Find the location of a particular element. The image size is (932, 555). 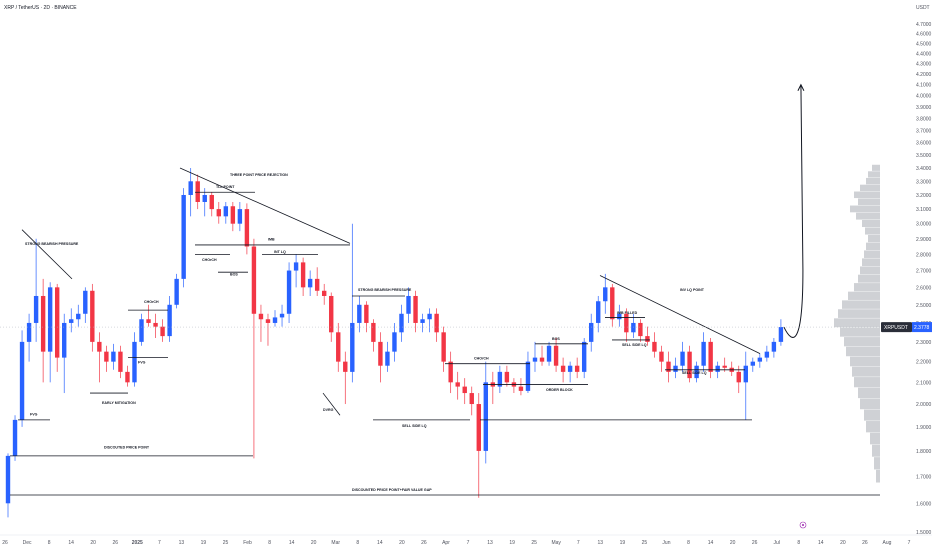

price-badge-value: 2.3778 is located at coordinates (922, 328).